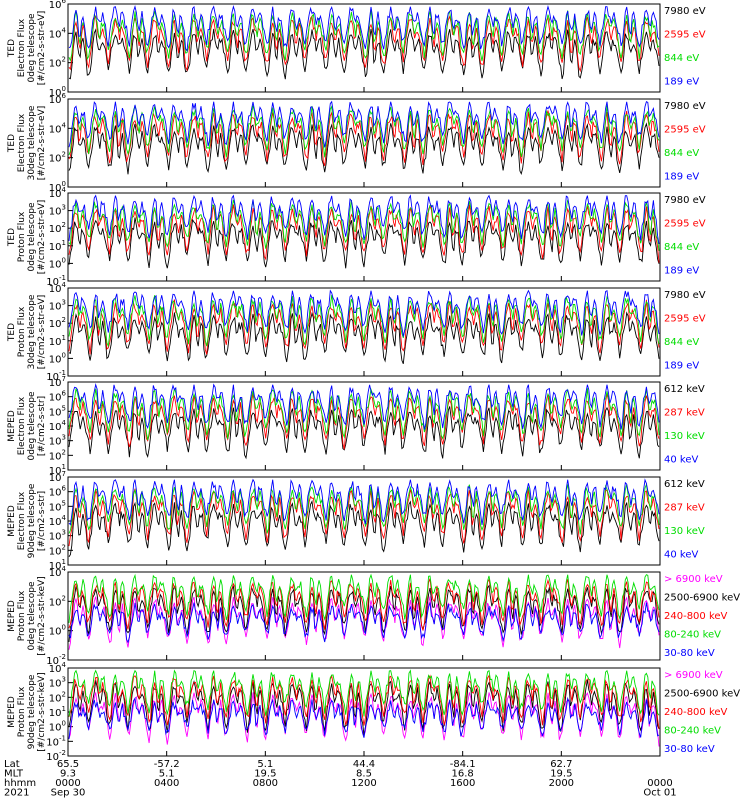 The image size is (750, 800). What do you see at coordinates (68, 793) in the screenshot?
I see `x-tick-label: Sep 30` at bounding box center [68, 793].